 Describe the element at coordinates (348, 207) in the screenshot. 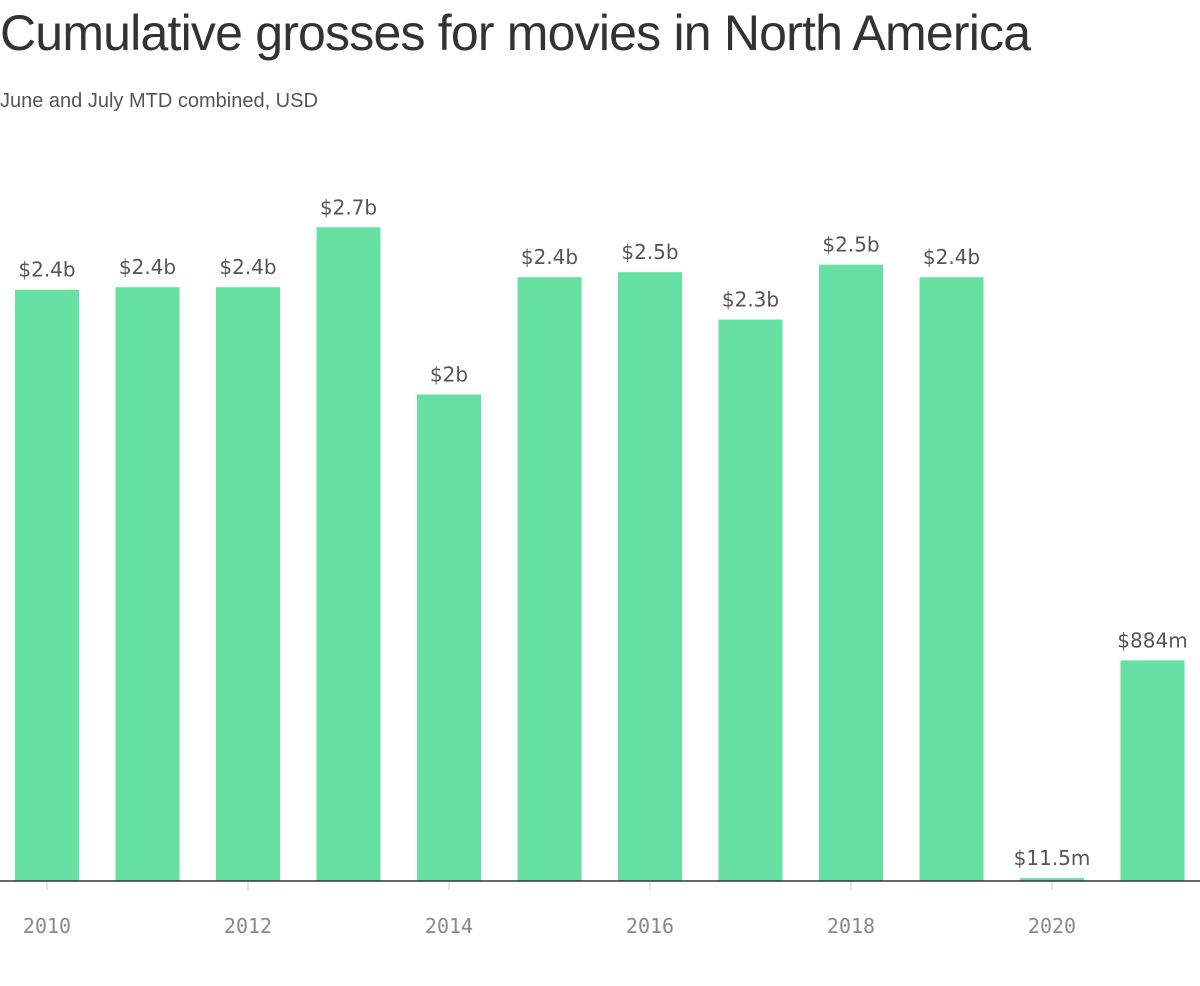

I see `data-label-2013: $2.7b` at that location.